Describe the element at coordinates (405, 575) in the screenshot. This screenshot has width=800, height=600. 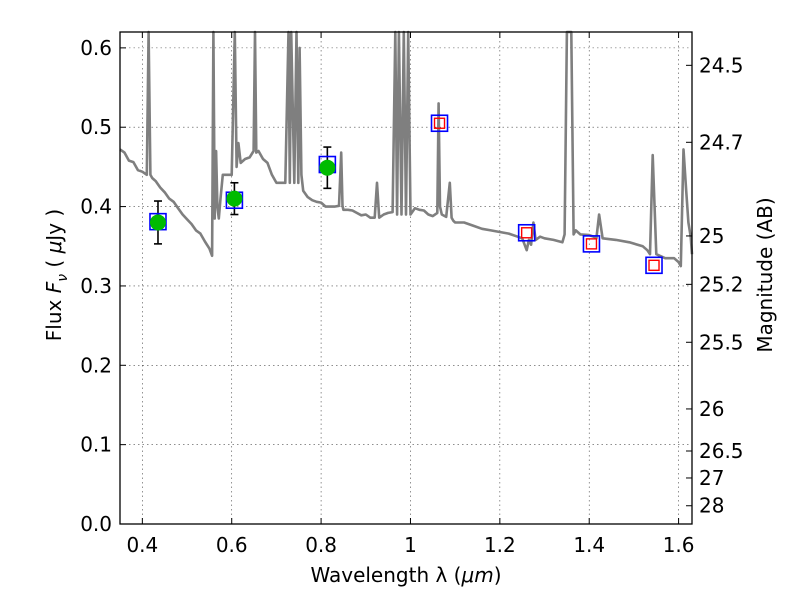
I see `x-axis-label: Wavelength λ (μm)` at that location.